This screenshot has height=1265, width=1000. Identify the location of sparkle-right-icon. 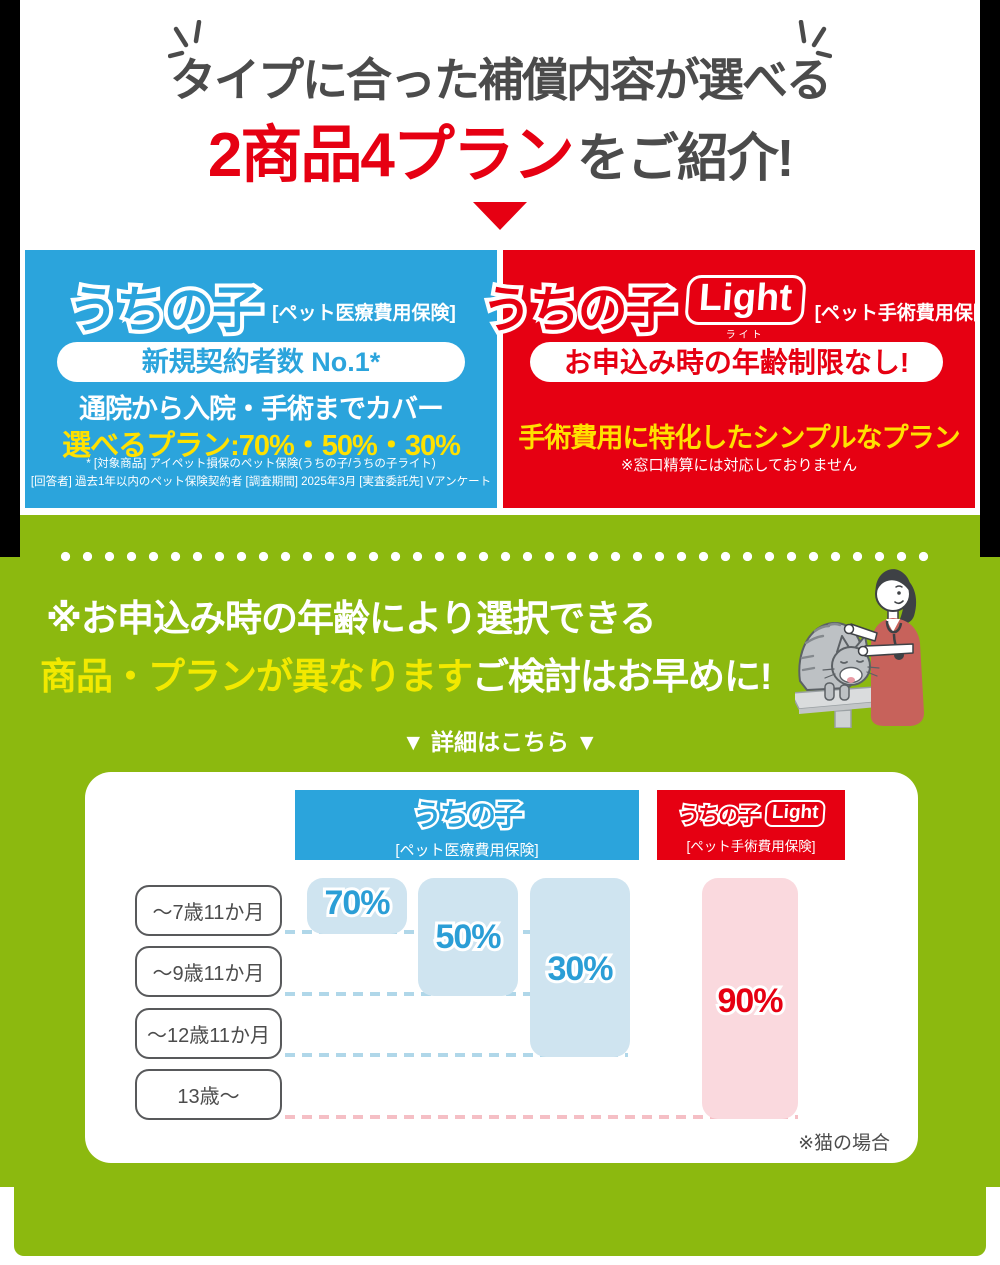
(815, 39).